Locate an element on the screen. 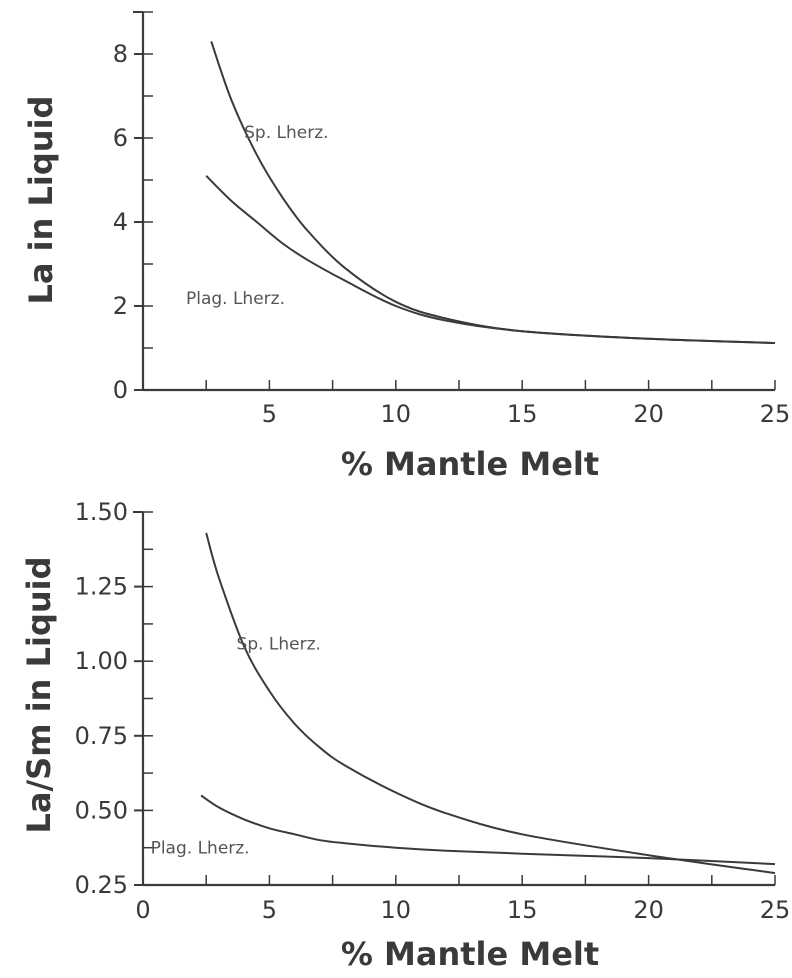 This screenshot has height=978, width=792. y-tick-label: 0.75 is located at coordinates (101, 736).